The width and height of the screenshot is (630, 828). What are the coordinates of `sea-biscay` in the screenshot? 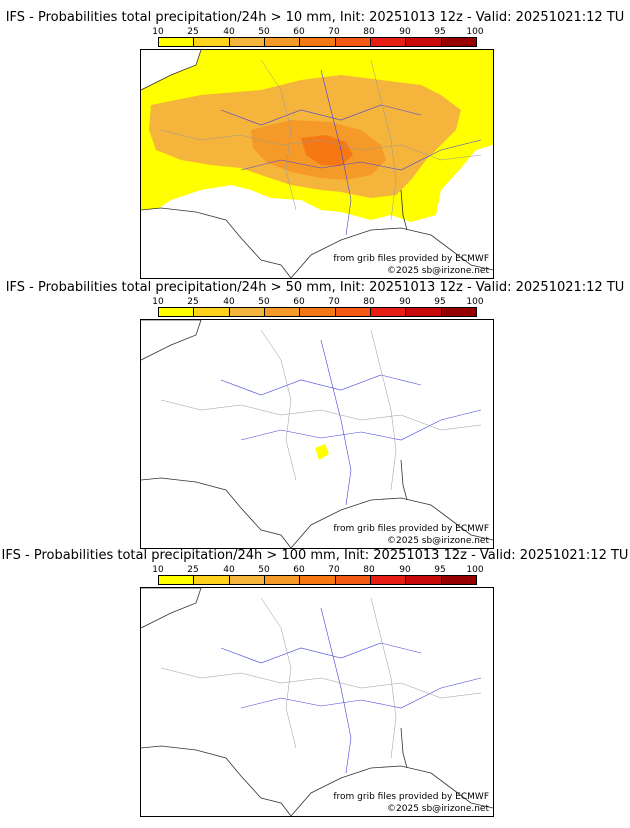 It's located at (216, 243).